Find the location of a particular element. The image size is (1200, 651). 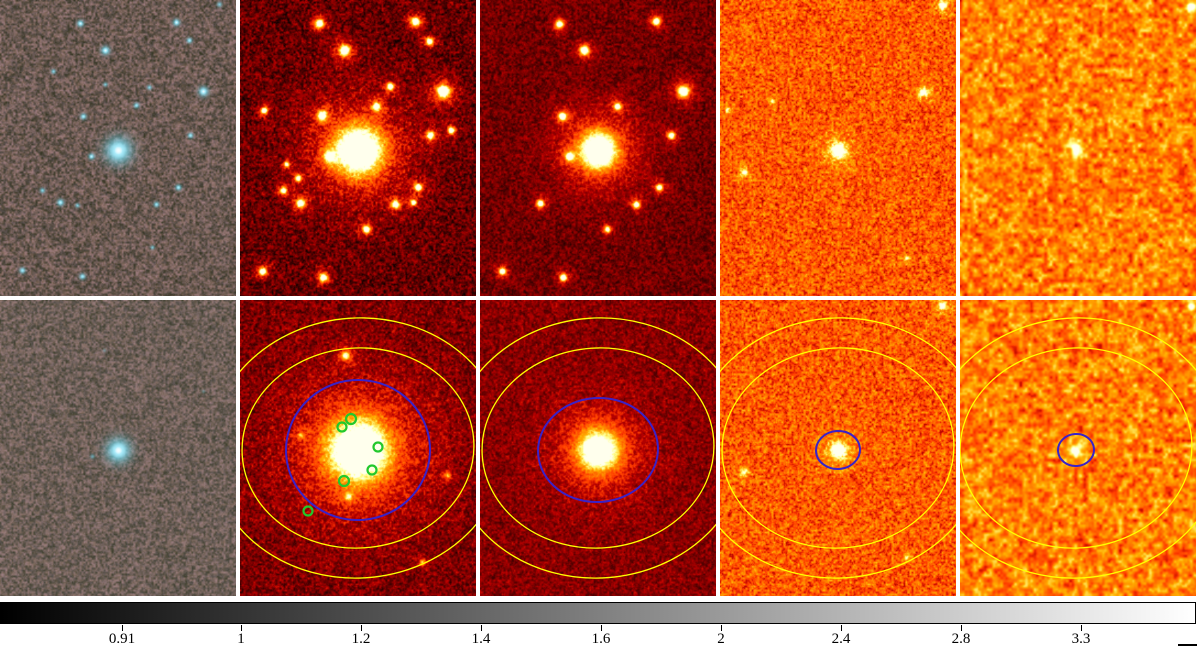

region-overlay-r2c4 is located at coordinates (838, 448).